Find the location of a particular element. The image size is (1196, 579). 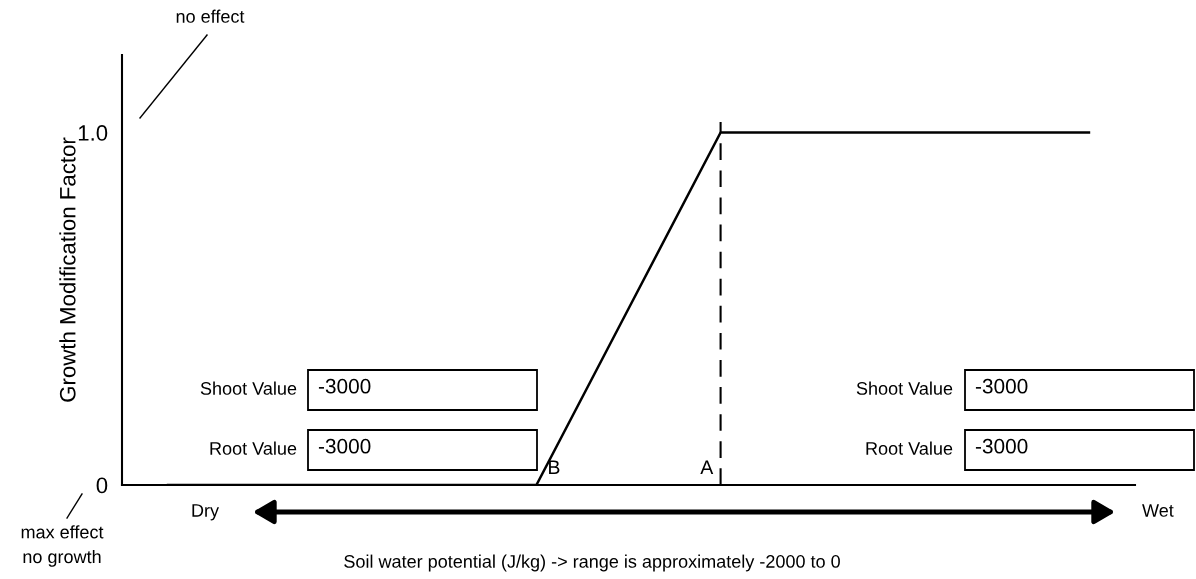

annotation: B is located at coordinates (554, 467).